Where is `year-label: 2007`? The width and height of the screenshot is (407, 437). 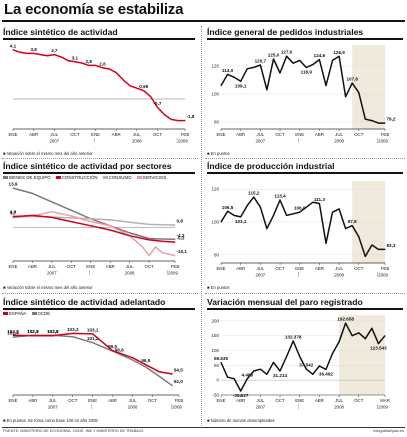
year-label: 2007 is located at coordinates (52, 273).